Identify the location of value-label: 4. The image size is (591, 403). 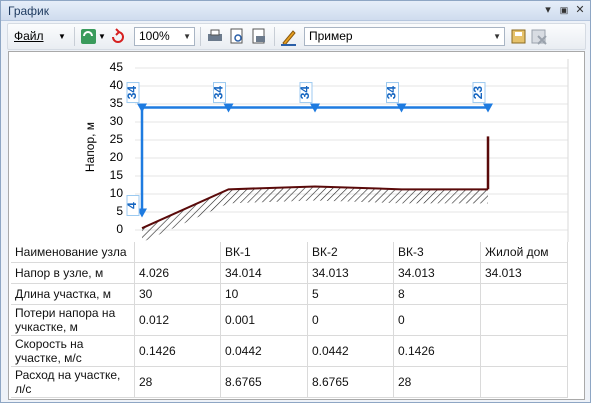
(132, 205).